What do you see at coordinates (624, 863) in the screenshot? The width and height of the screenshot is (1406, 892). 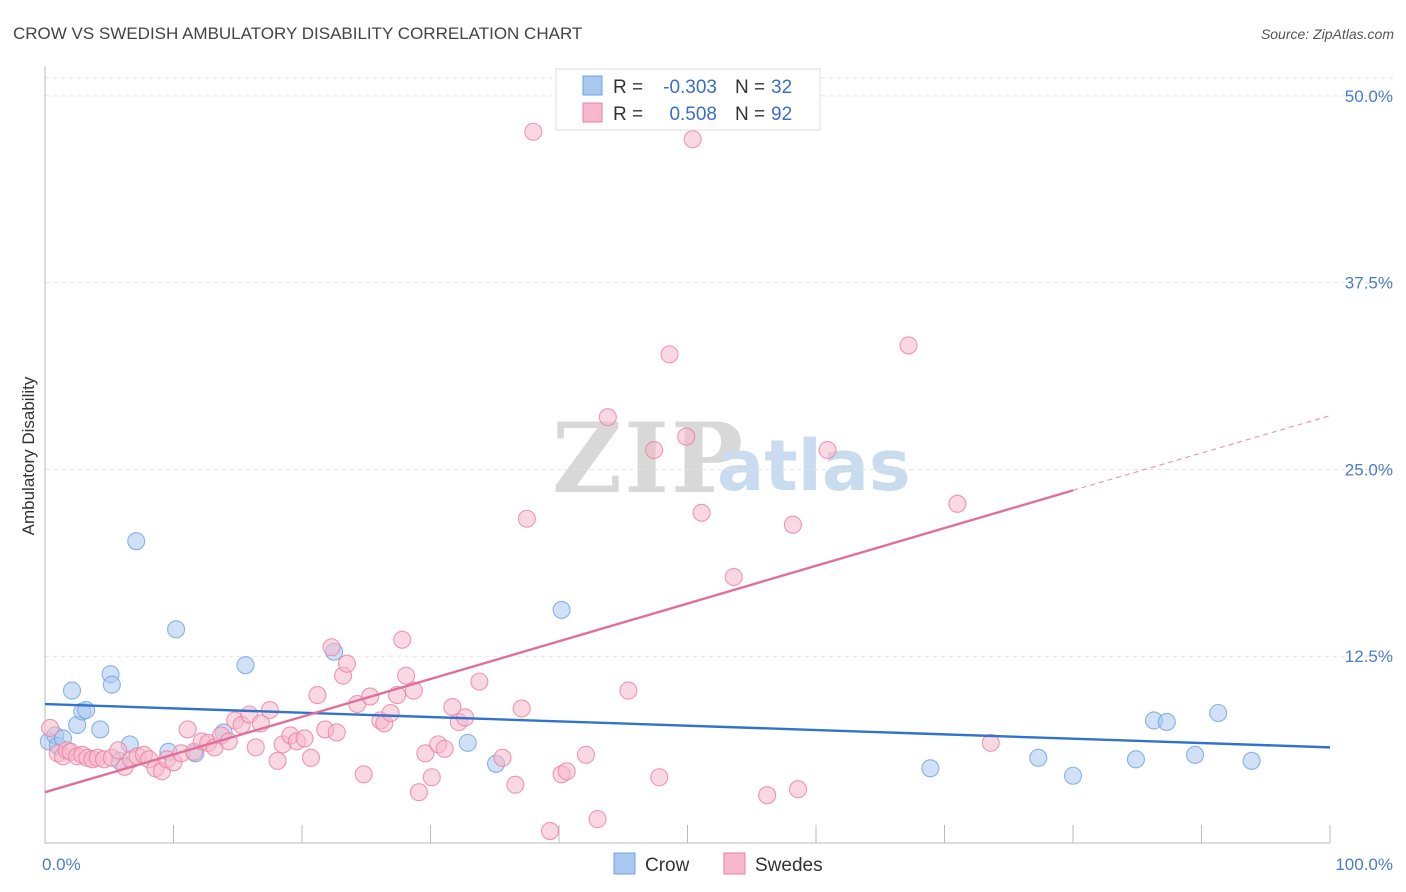 I see `bottom-legend-swatch-crow` at bounding box center [624, 863].